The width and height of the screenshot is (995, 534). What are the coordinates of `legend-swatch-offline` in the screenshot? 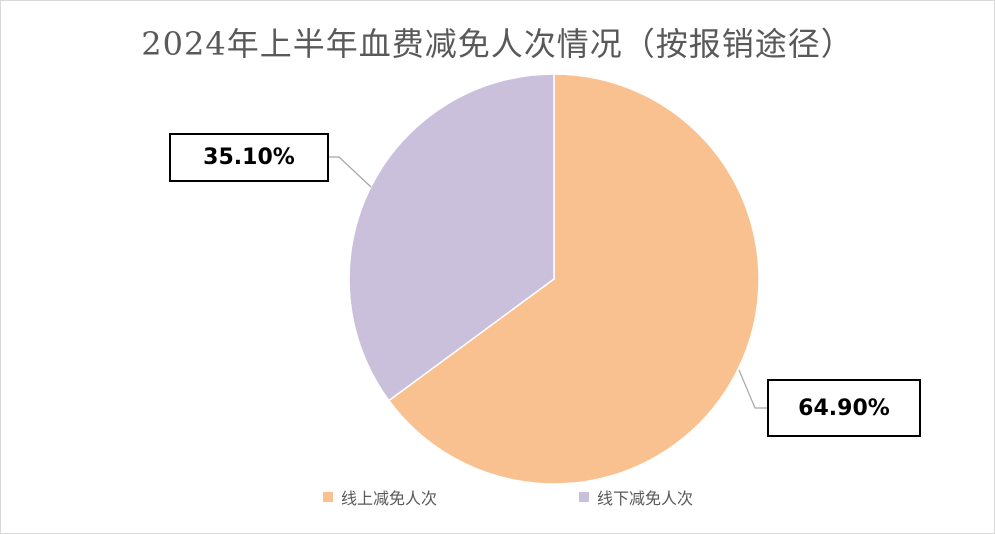 It's located at (584, 497).